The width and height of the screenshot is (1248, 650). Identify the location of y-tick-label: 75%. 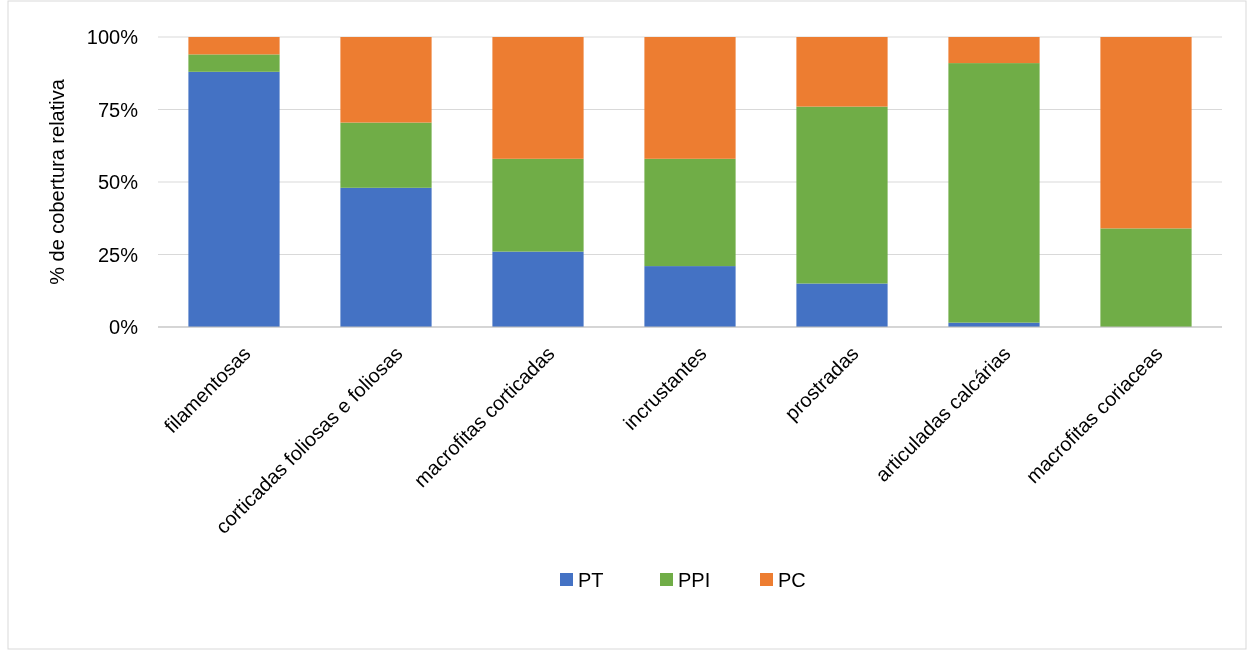
(118, 109).